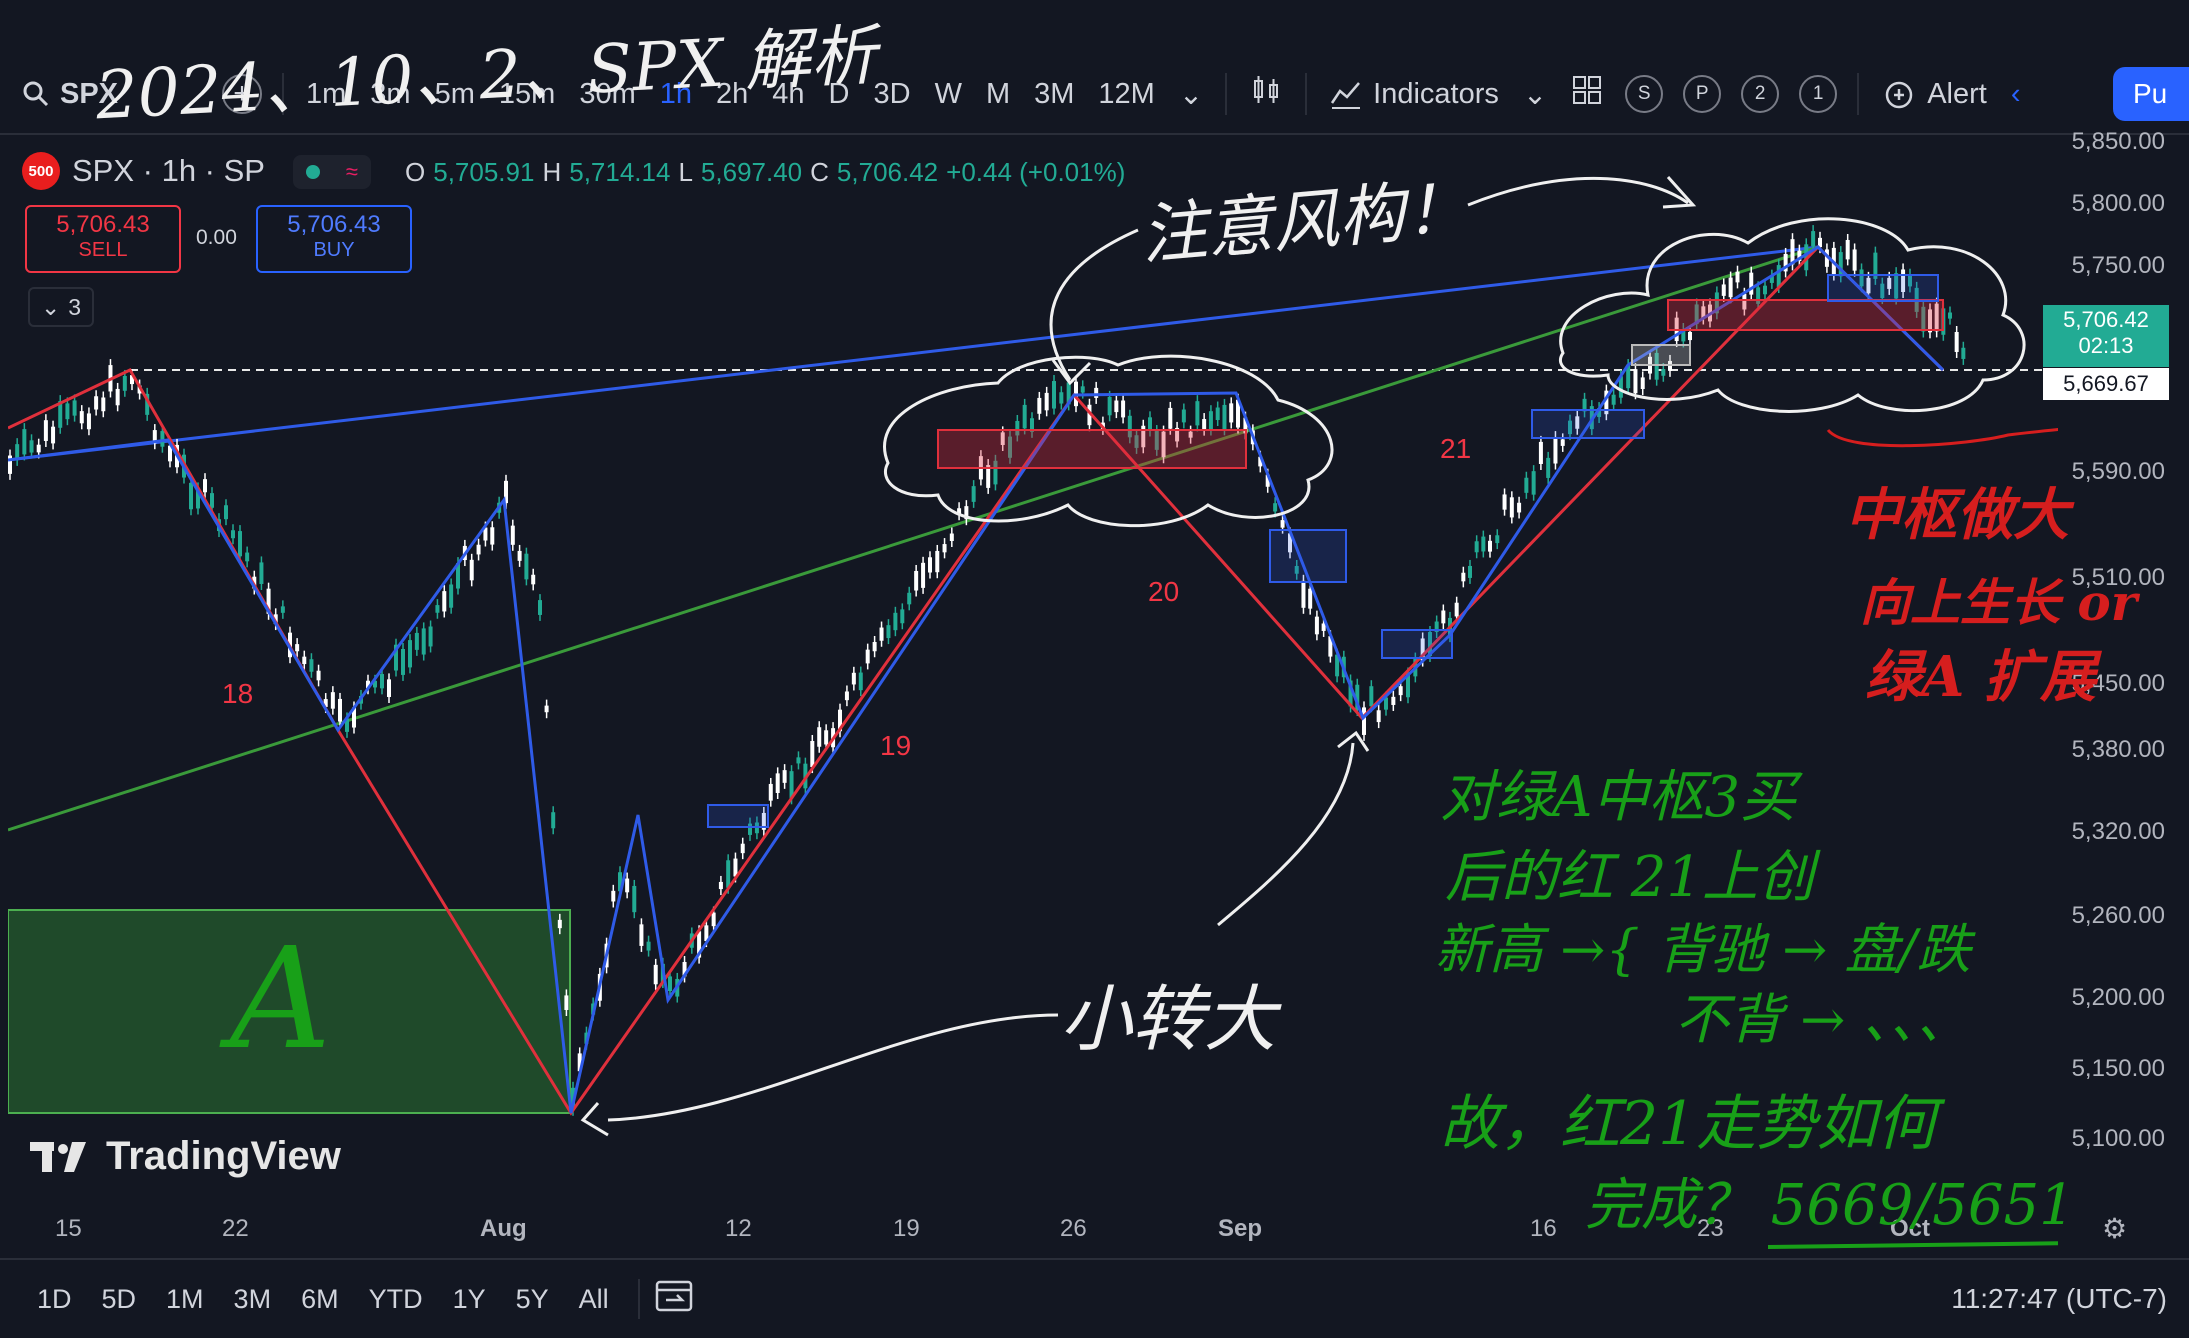 The height and width of the screenshot is (1338, 2189). I want to click on chevron-left-icon: ‹, so click(2015, 93).